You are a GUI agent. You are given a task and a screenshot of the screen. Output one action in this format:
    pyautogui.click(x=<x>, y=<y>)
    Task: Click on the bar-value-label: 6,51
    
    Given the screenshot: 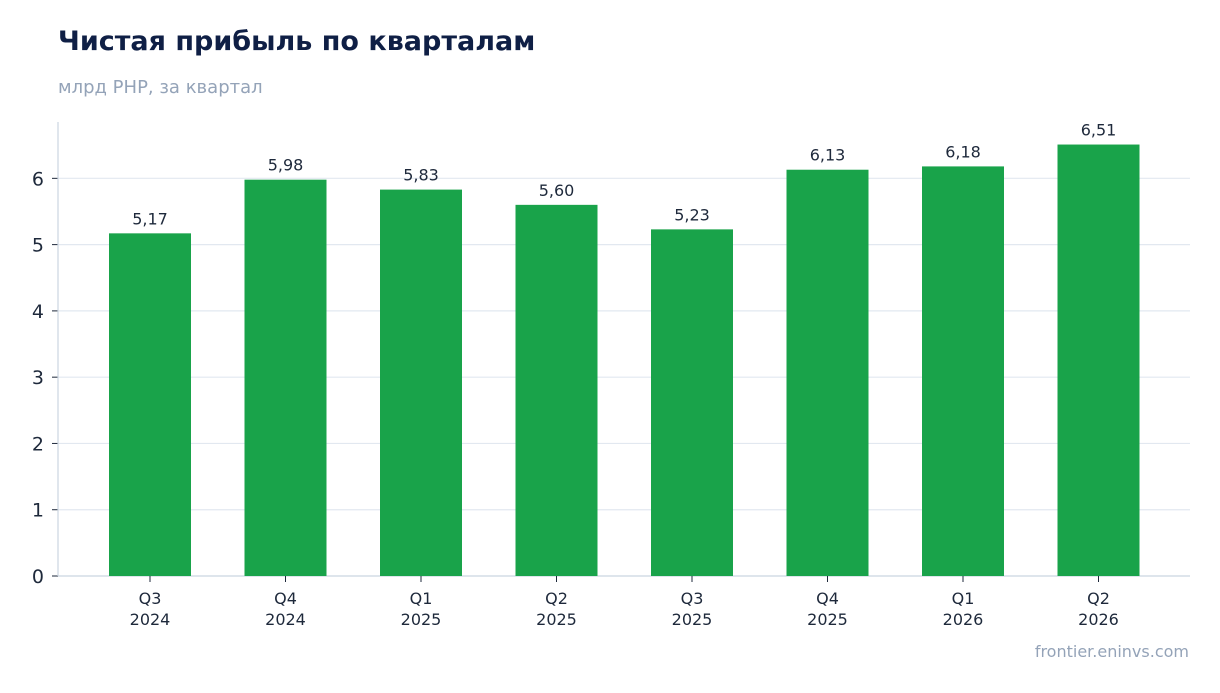 What is the action you would take?
    pyautogui.click(x=1099, y=130)
    